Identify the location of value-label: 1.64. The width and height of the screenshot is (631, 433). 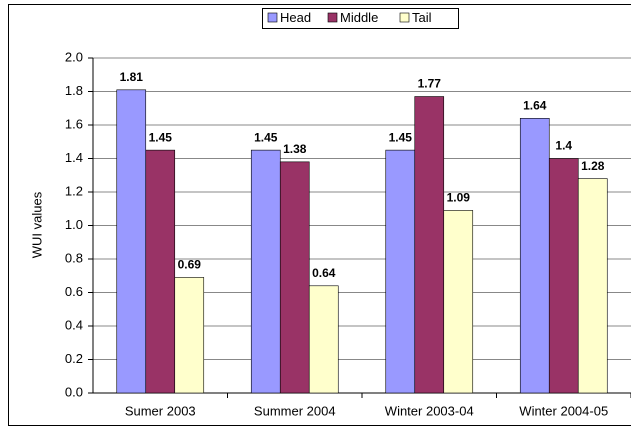
(535, 105).